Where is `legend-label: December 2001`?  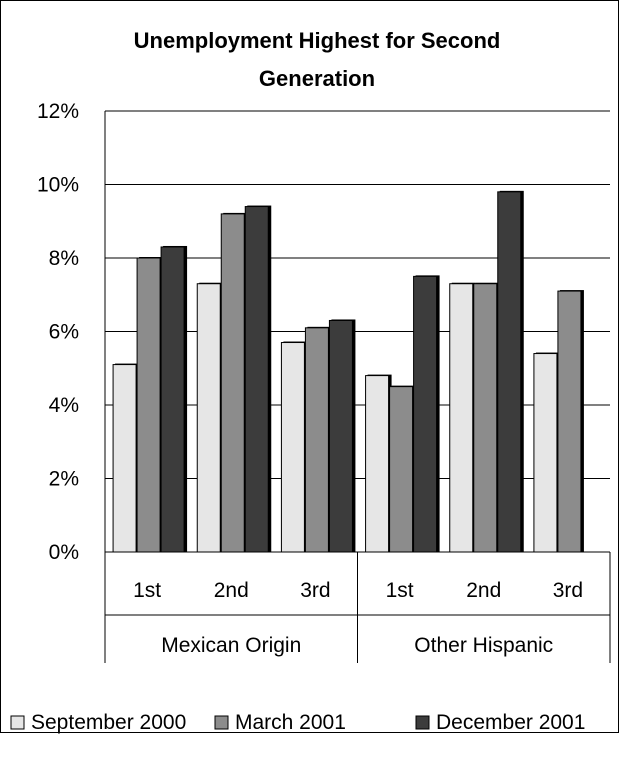
legend-label: December 2001 is located at coordinates (510, 722).